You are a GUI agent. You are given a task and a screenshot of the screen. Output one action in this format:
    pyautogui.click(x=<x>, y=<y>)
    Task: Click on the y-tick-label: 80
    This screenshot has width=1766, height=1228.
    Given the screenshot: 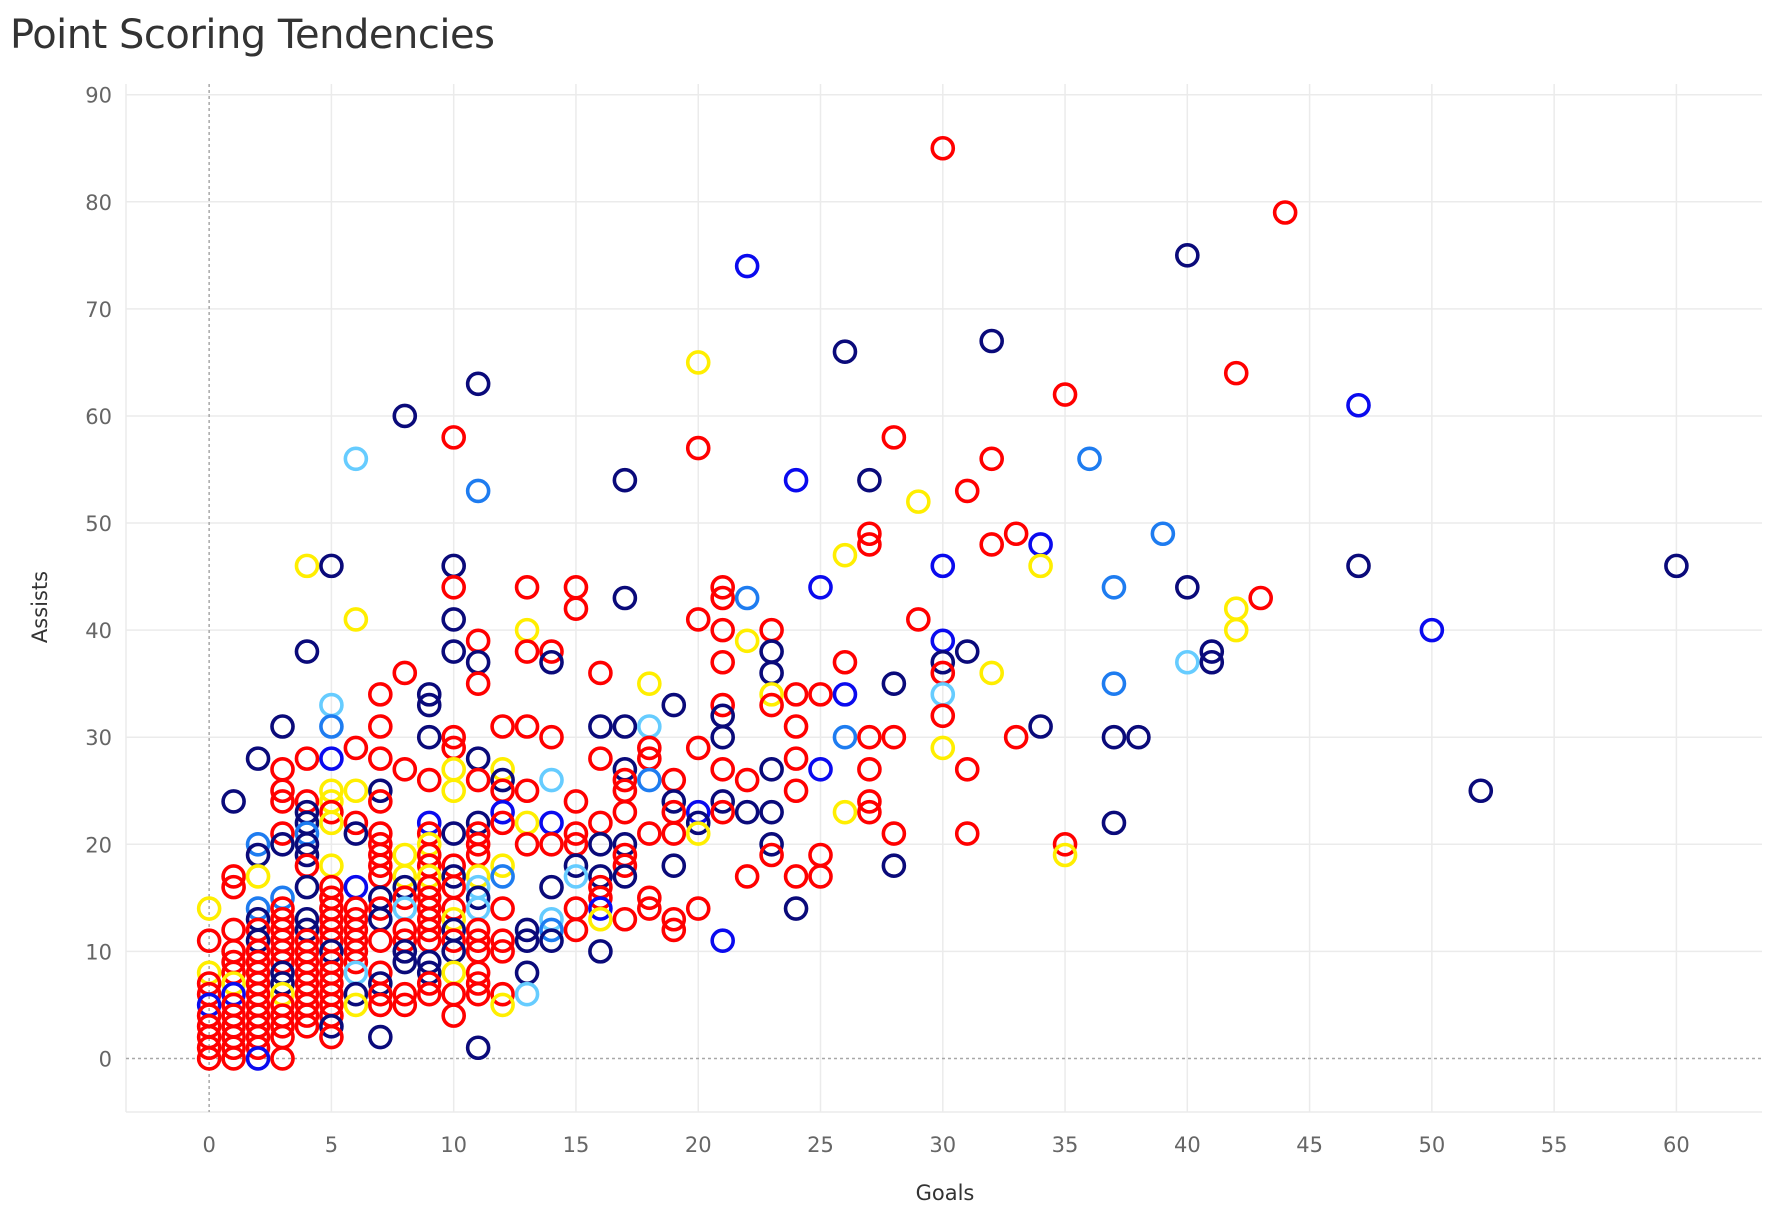 What is the action you would take?
    pyautogui.click(x=98, y=203)
    